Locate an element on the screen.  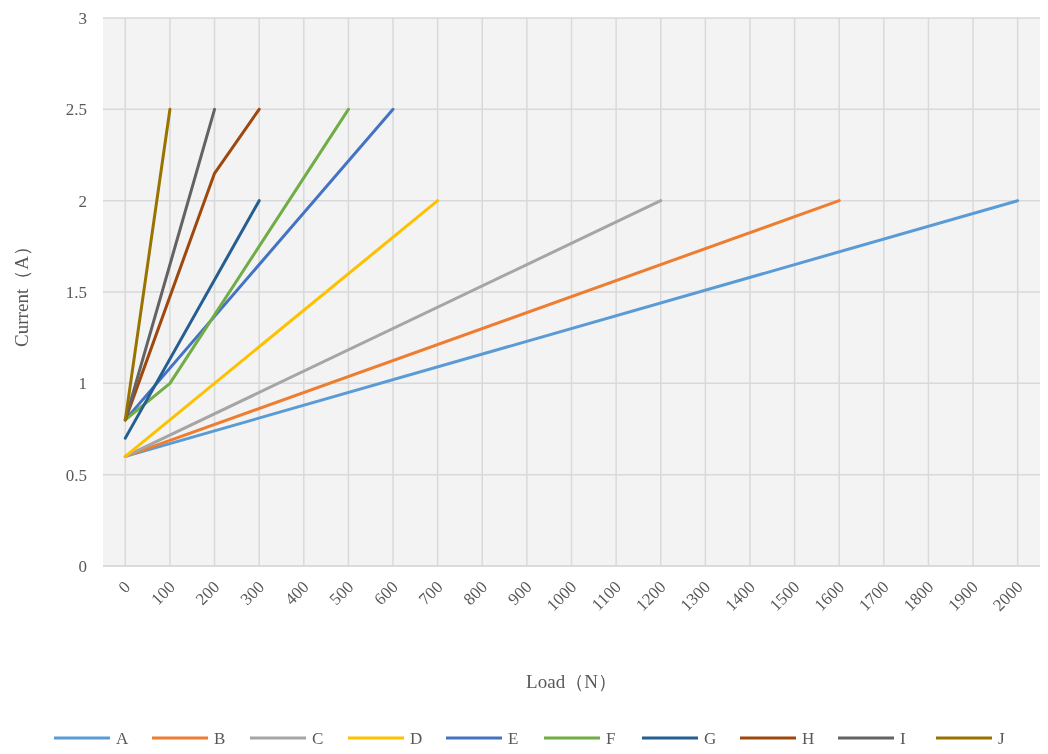
y-tick-label: 1 is located at coordinates (82, 384).